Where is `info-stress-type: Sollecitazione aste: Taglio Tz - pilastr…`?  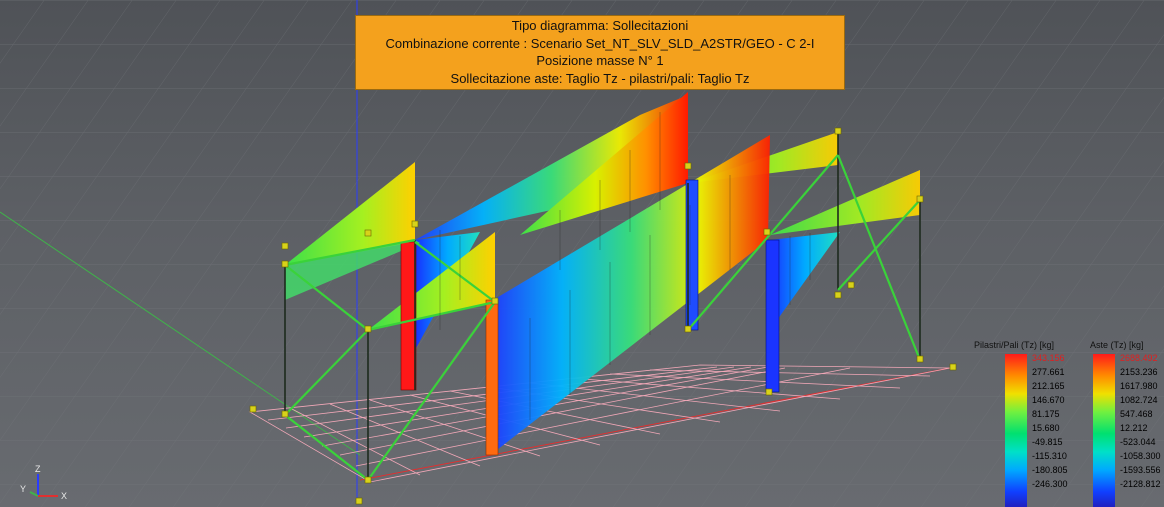 info-stress-type: Sollecitazione aste: Taglio Tz - pilastr… is located at coordinates (600, 78).